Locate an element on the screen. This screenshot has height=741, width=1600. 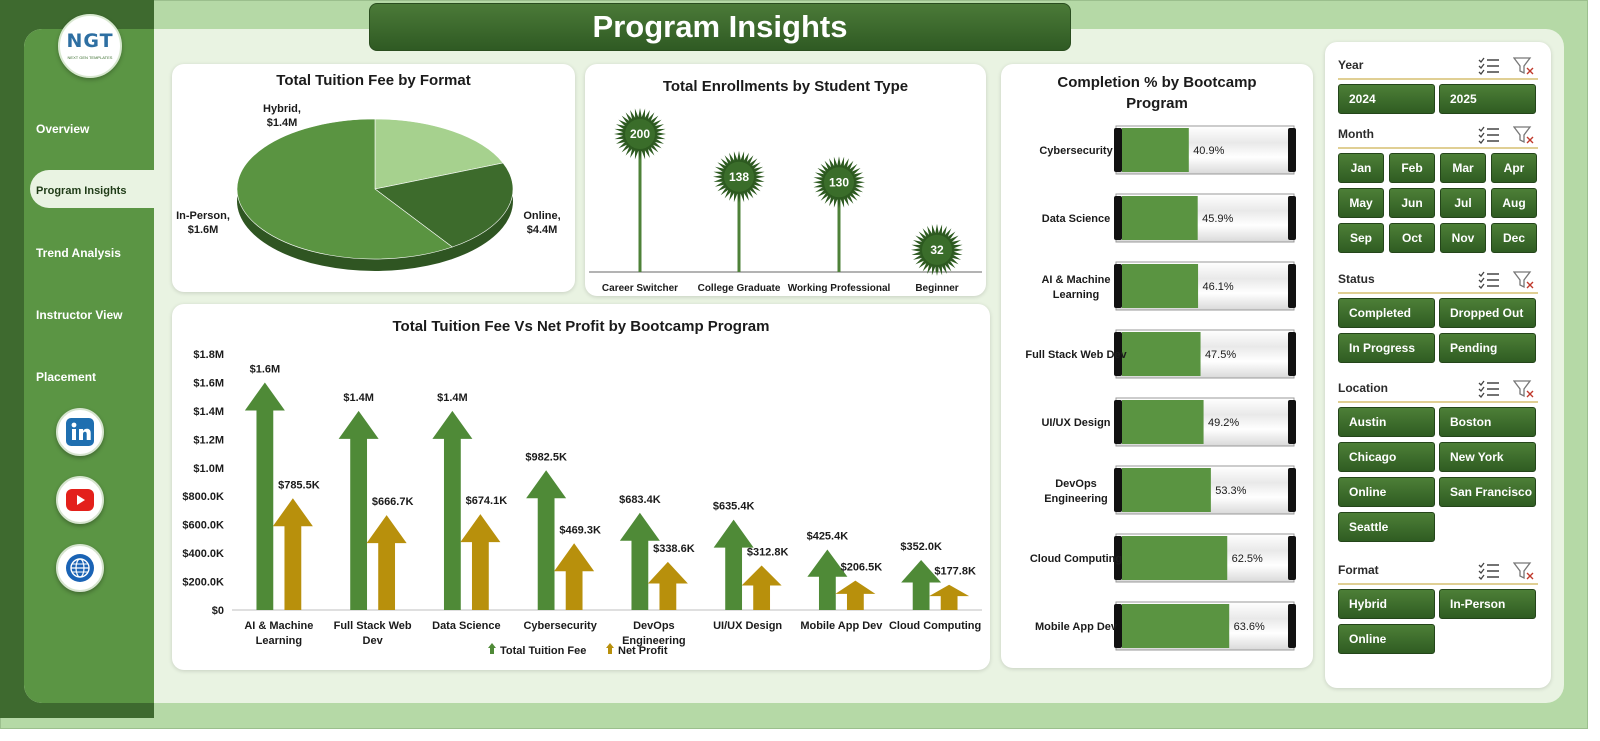
slicer-month-option: Jan is located at coordinates (1361, 168).